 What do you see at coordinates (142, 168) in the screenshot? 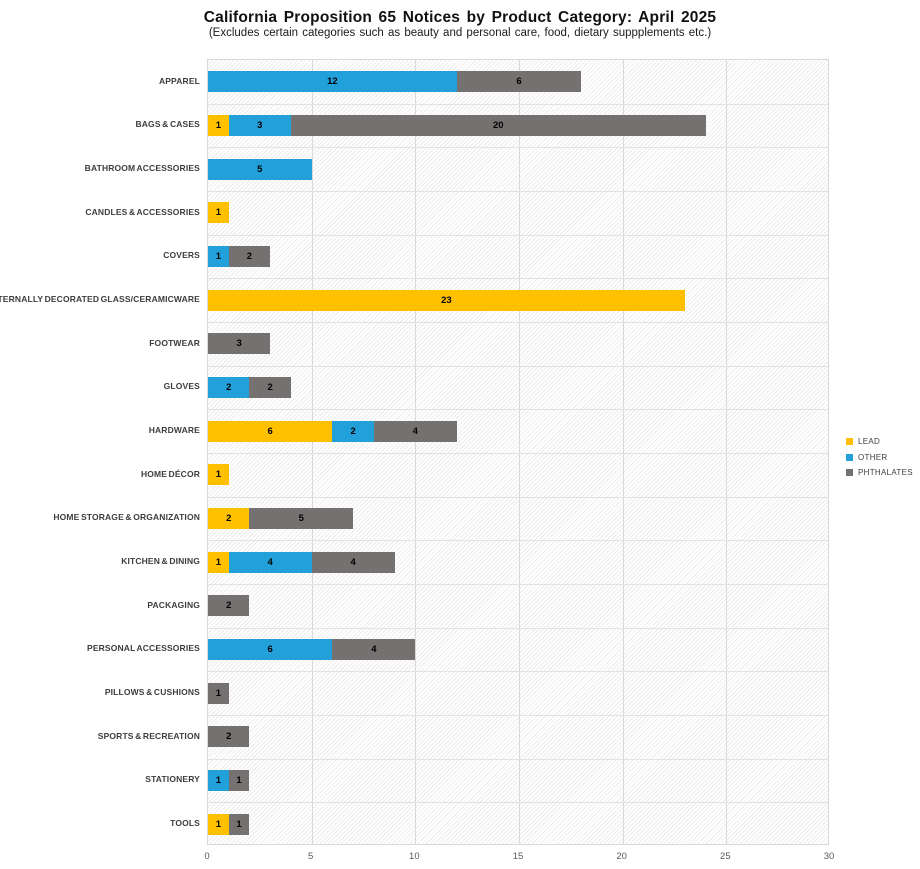
I see `category-label: BATHROOM ACCESSORIES` at bounding box center [142, 168].